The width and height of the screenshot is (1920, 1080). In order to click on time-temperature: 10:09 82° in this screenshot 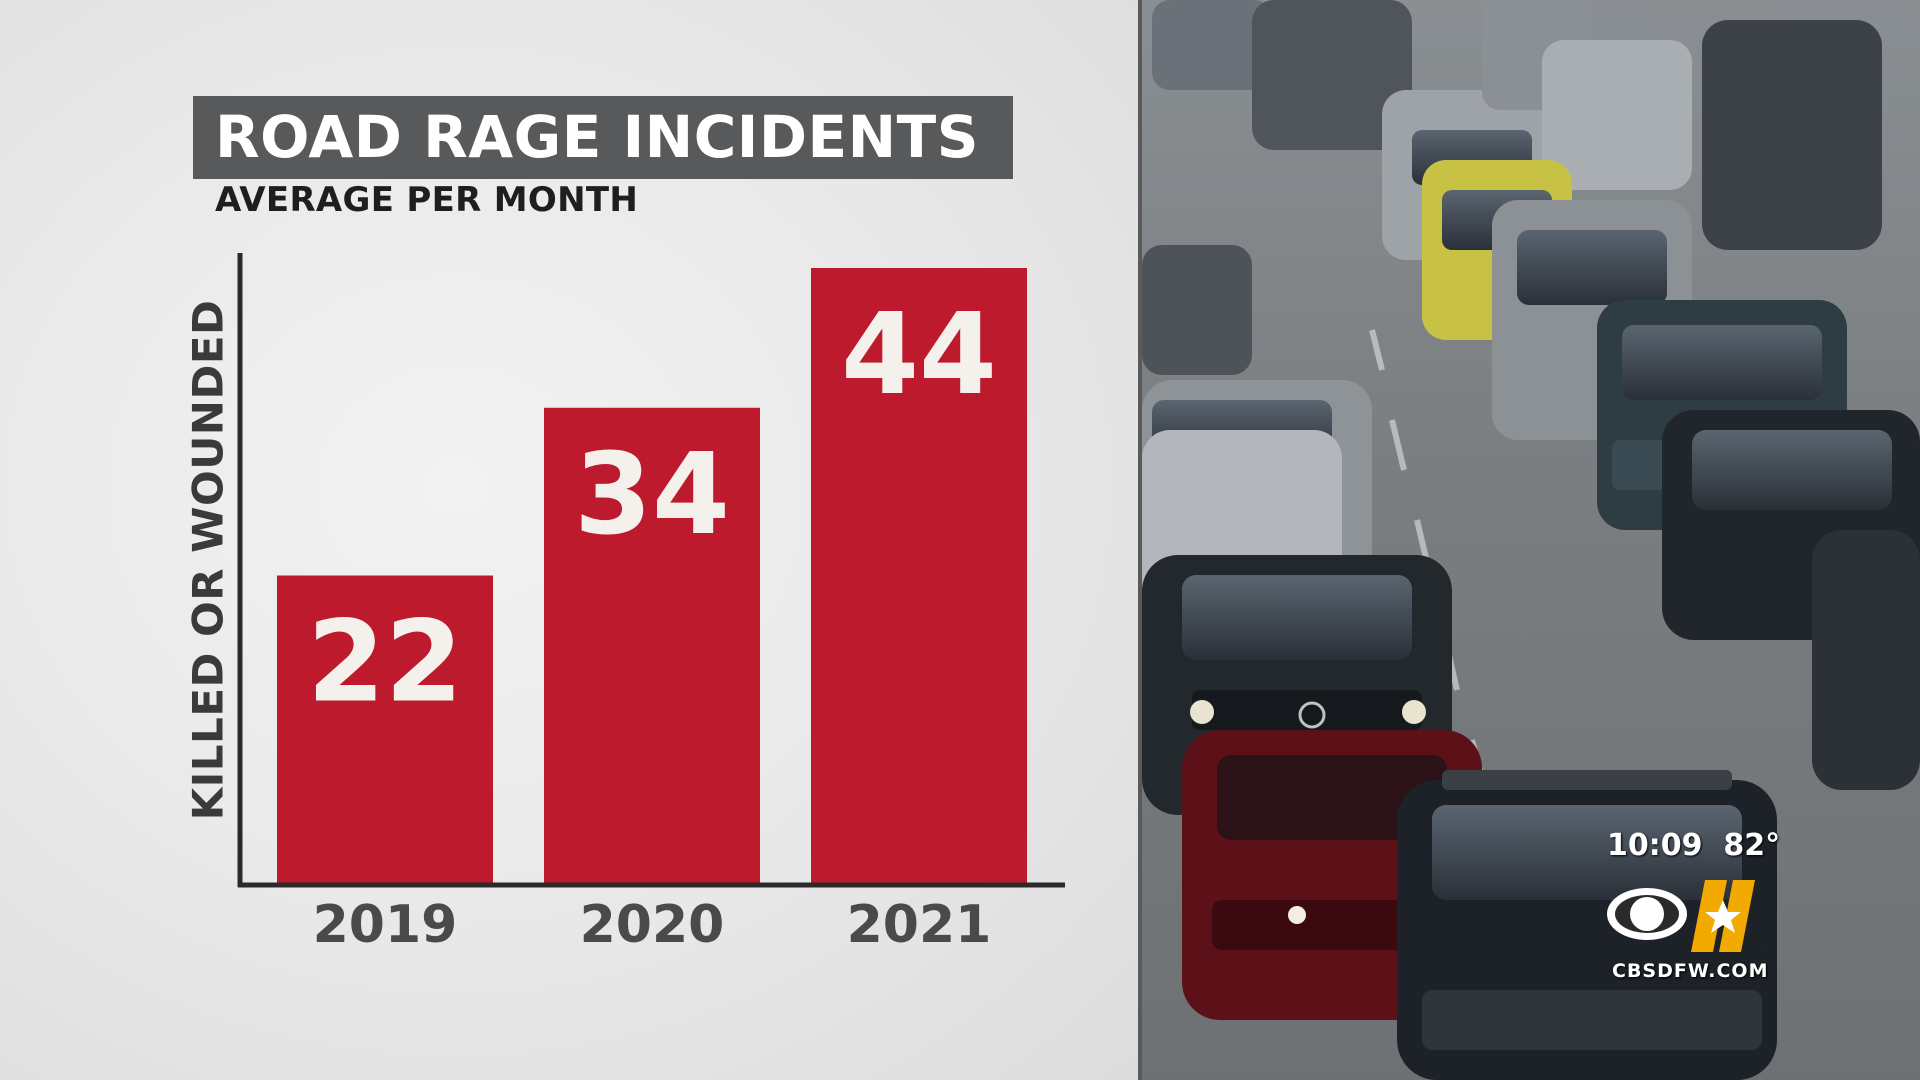, I will do `click(1693, 845)`.